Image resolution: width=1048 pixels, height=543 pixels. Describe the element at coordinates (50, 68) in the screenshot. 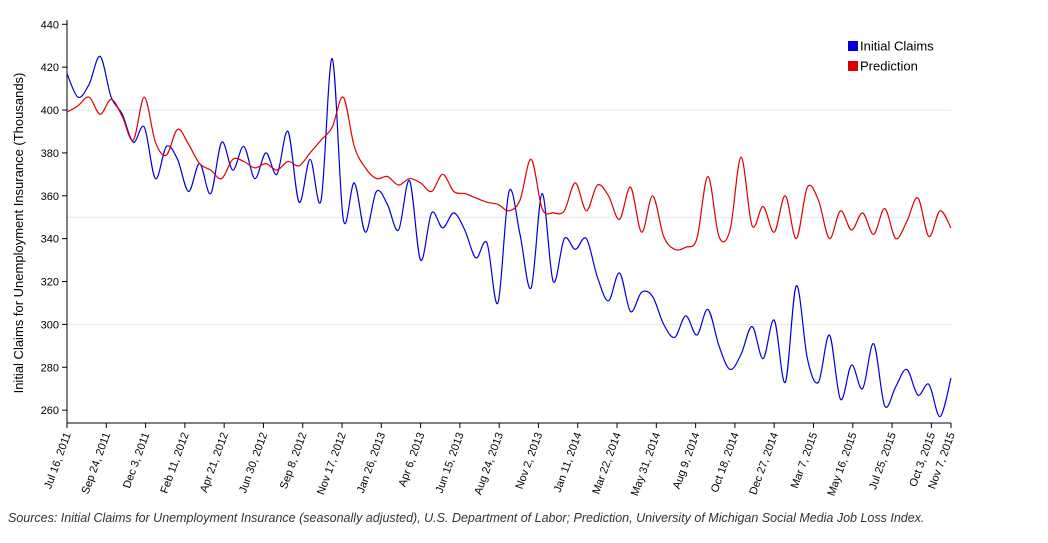

I see `y-tick-label: 420` at that location.